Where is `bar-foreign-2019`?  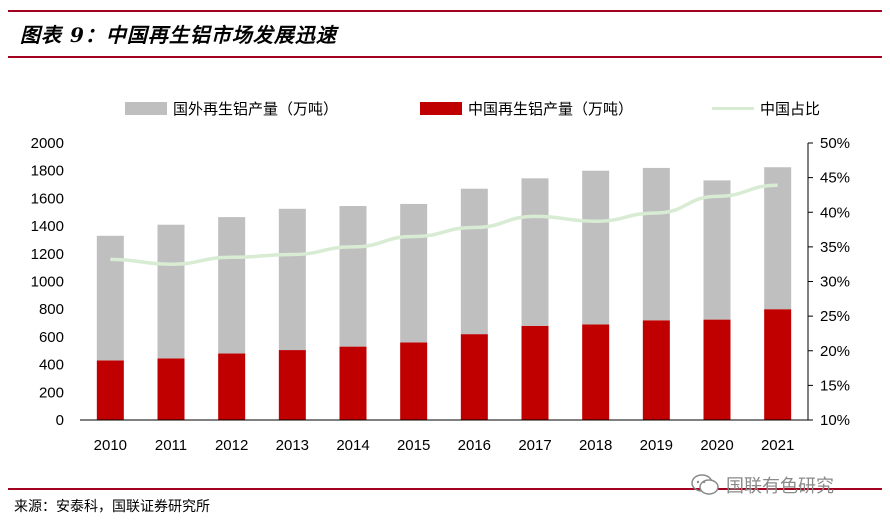
bar-foreign-2019 is located at coordinates (656, 244).